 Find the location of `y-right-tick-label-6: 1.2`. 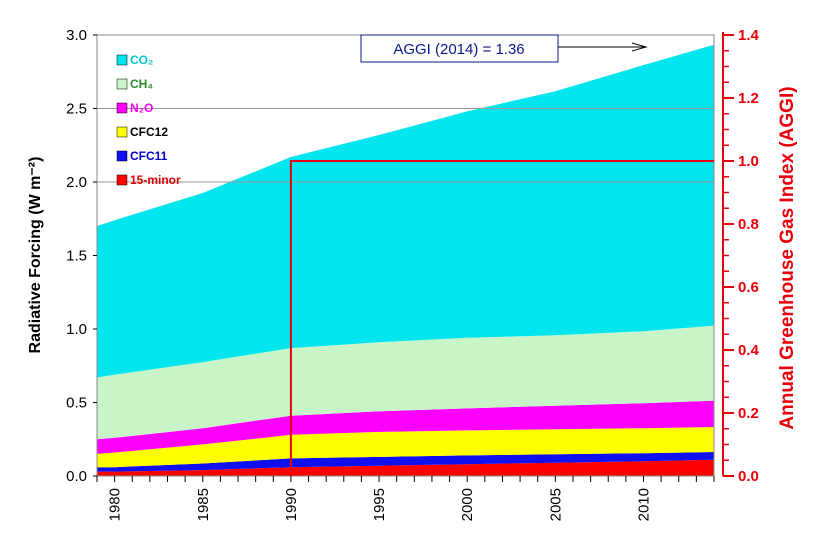

y-right-tick-label-6: 1.2 is located at coordinates (748, 98).